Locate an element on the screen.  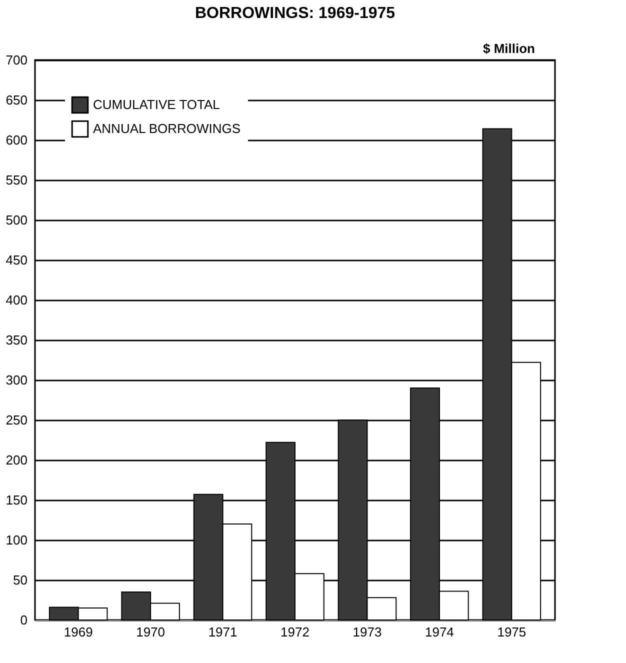
x-tick-label: 1973 is located at coordinates (367, 632).